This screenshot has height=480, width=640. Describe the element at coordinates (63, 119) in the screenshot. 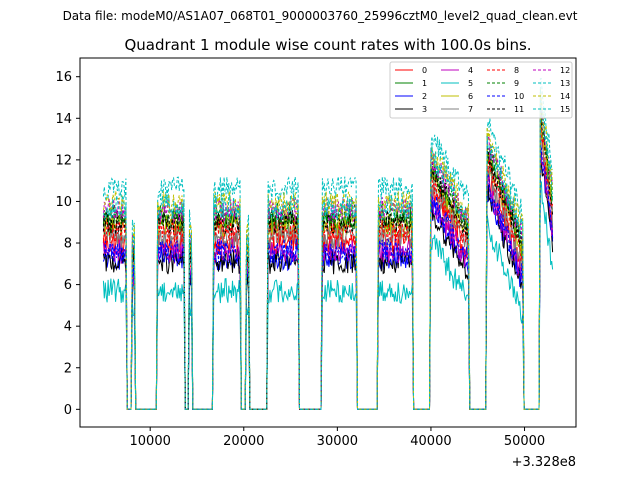

I see `y-tick-label: 14` at that location.